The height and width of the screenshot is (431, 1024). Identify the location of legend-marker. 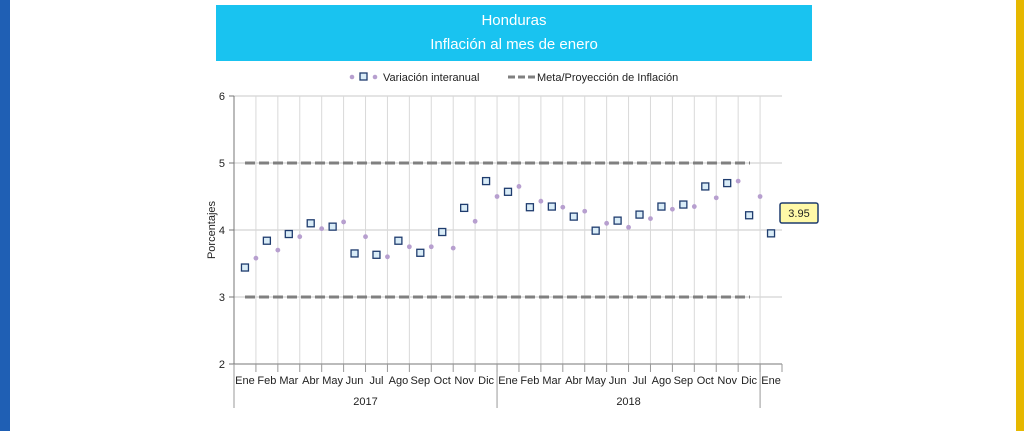
(363, 76).